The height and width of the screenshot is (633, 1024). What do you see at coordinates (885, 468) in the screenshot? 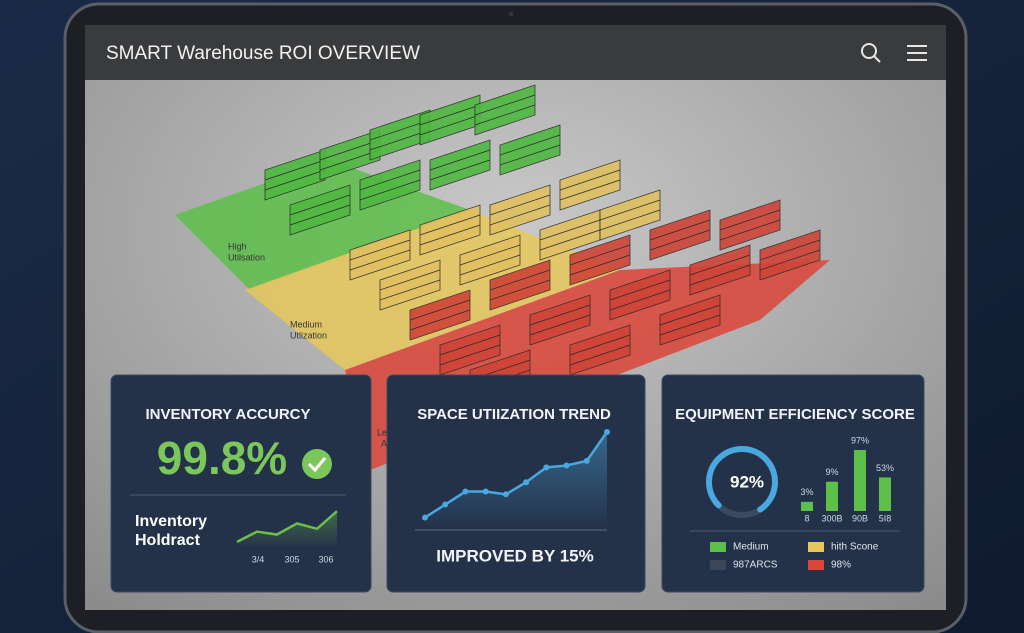
I see `bar-top-label: 53%` at bounding box center [885, 468].